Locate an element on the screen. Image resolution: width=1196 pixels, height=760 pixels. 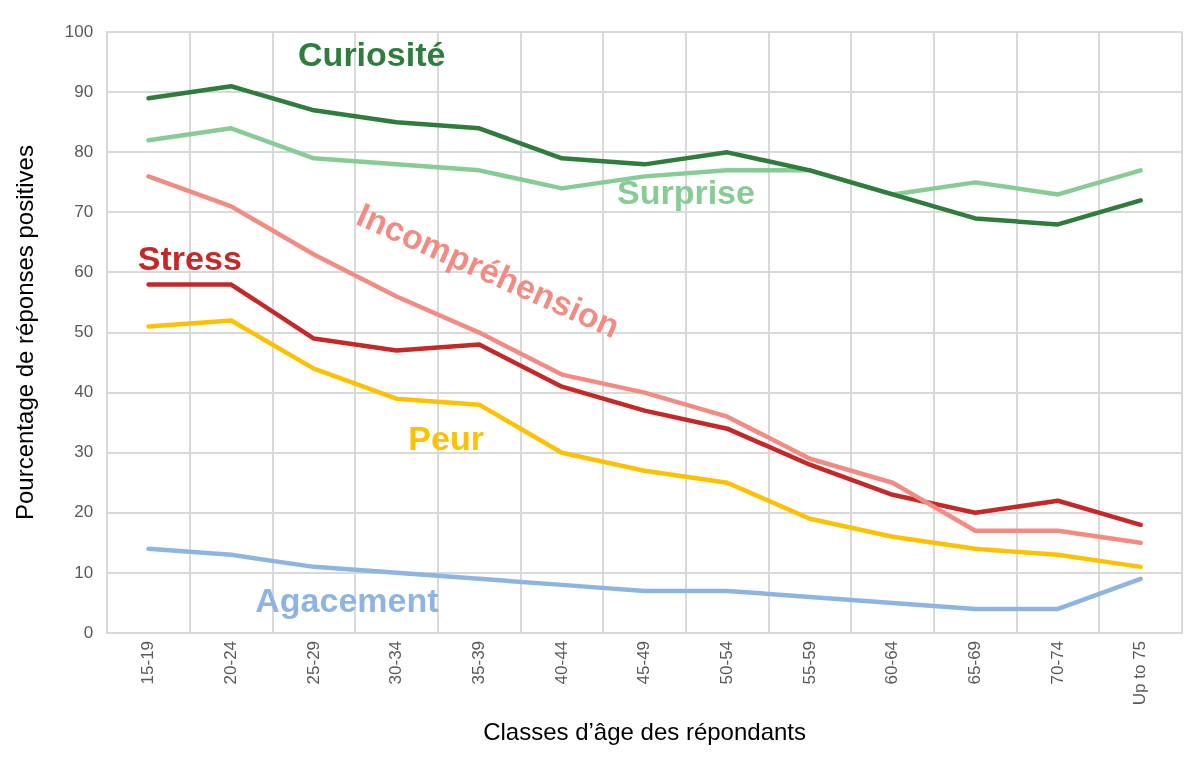
x-tick-label: 15-19 is located at coordinates (148, 662).